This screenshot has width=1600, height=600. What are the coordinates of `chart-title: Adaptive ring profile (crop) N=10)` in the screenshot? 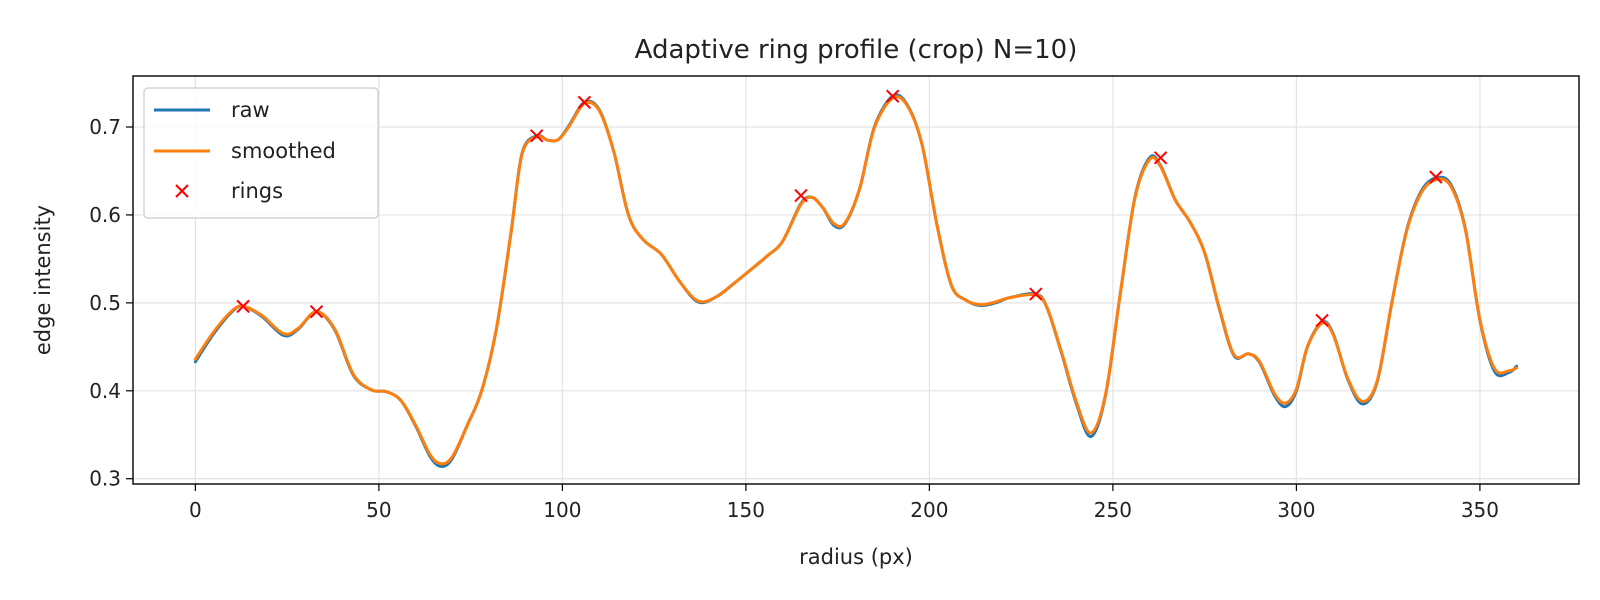 It's located at (856, 50).